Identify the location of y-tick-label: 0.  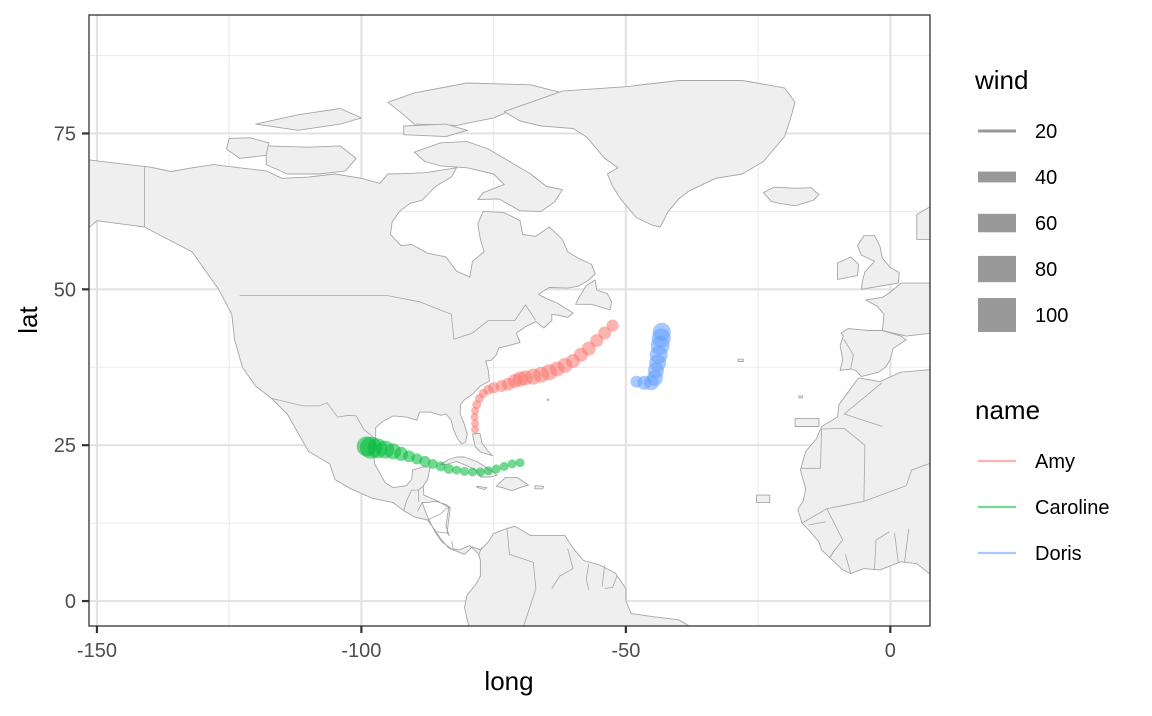
(70, 602).